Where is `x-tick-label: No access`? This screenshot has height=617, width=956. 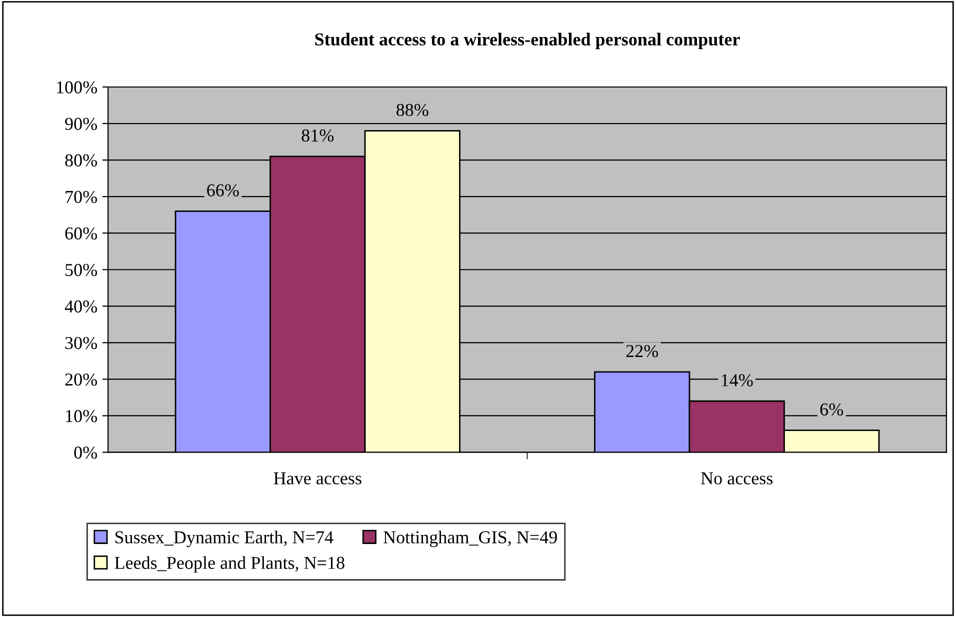
x-tick-label: No access is located at coordinates (737, 478).